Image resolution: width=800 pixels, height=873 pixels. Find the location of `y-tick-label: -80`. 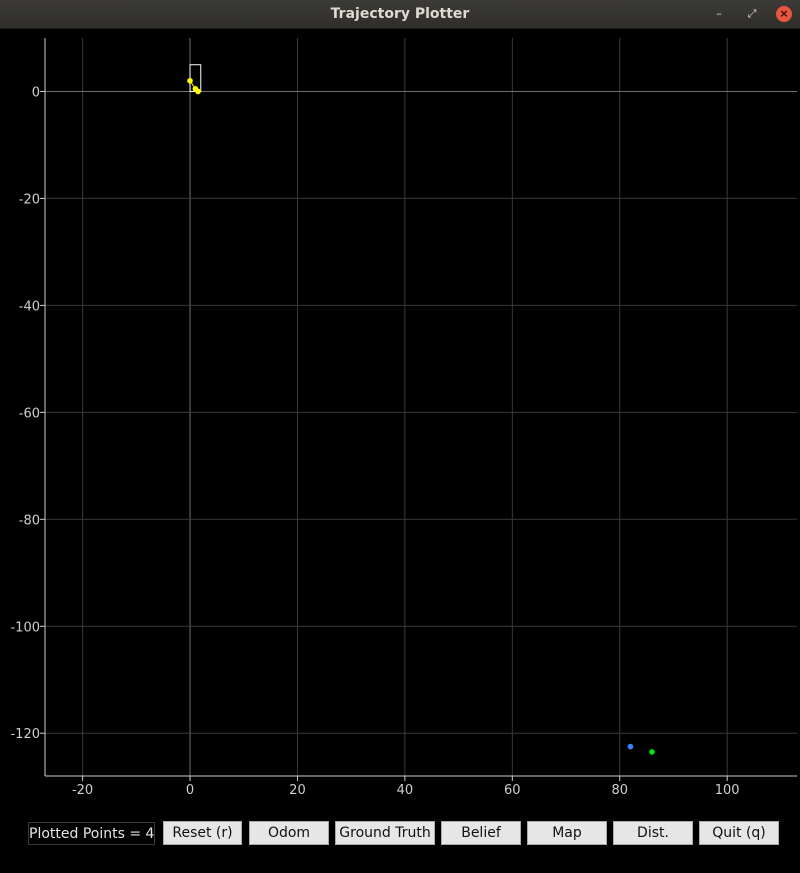

y-tick-label: -80 is located at coordinates (29, 520).